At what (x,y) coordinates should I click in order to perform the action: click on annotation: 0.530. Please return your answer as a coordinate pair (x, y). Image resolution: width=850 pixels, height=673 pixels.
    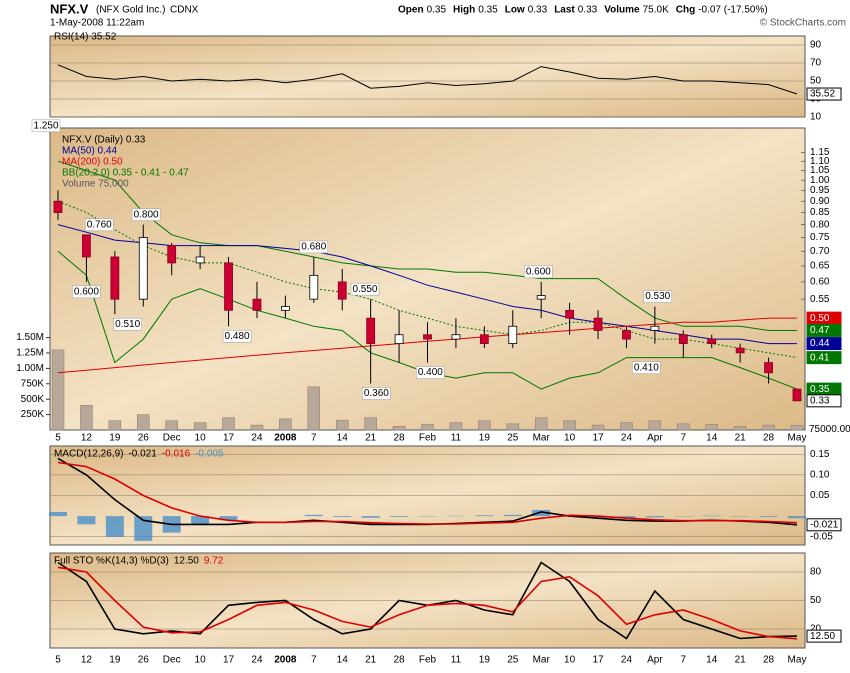
    Looking at the image, I should click on (657, 296).